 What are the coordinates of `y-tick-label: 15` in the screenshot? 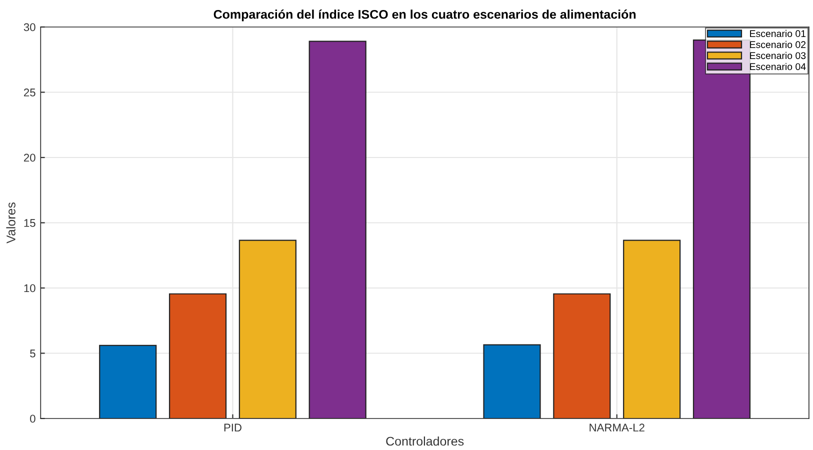 It's located at (30, 223).